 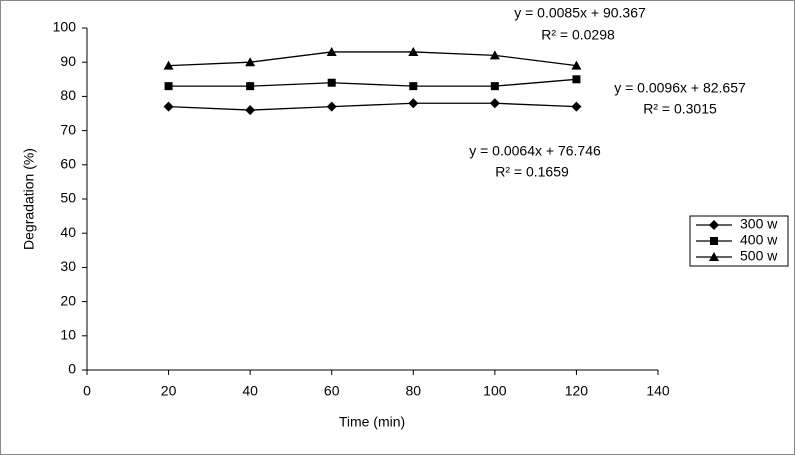 I want to click on x-tick-label: 0, so click(x=87, y=391).